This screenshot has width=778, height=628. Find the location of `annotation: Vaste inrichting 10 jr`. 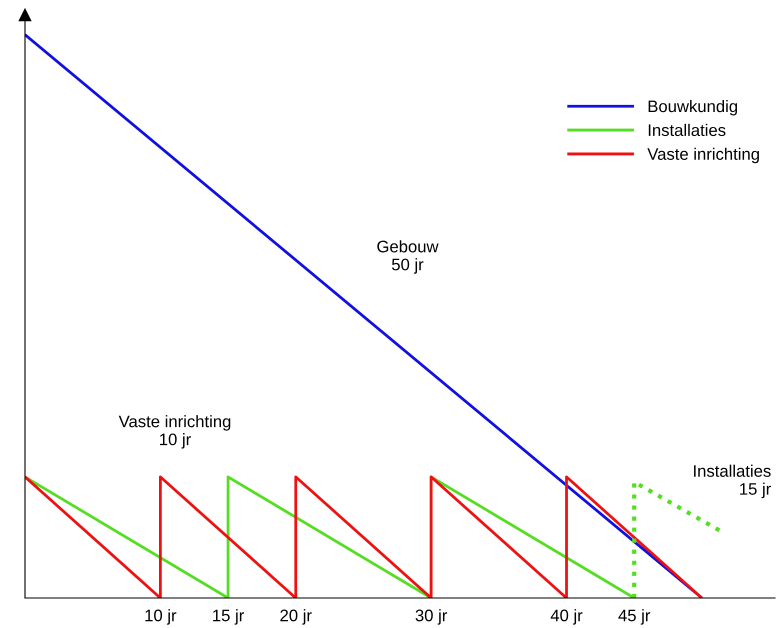

annotation: Vaste inrichting 10 jr is located at coordinates (174, 432).